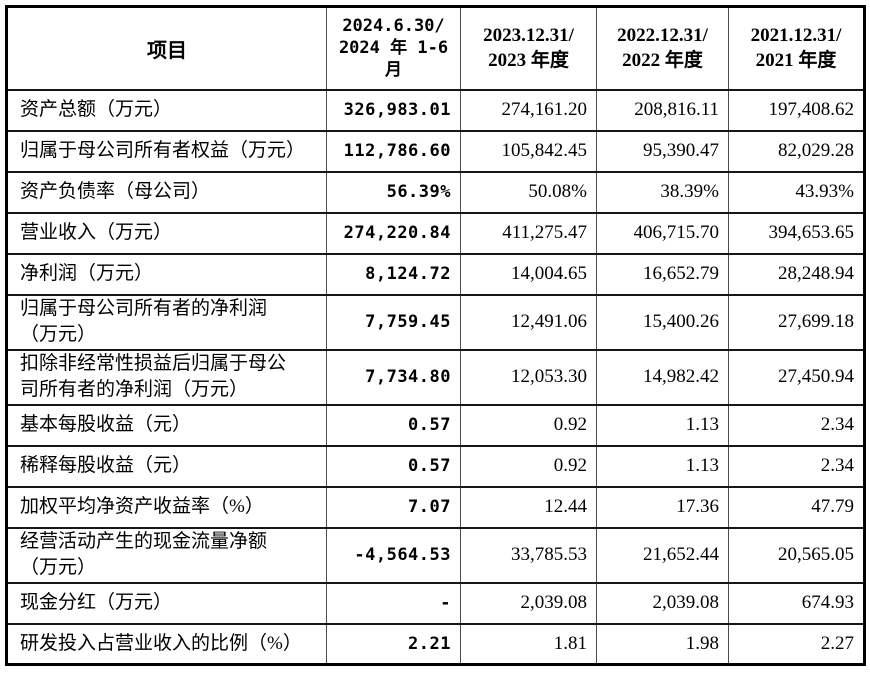 The image size is (870, 673). I want to click on cell-value: 14,982.42, so click(662, 377).